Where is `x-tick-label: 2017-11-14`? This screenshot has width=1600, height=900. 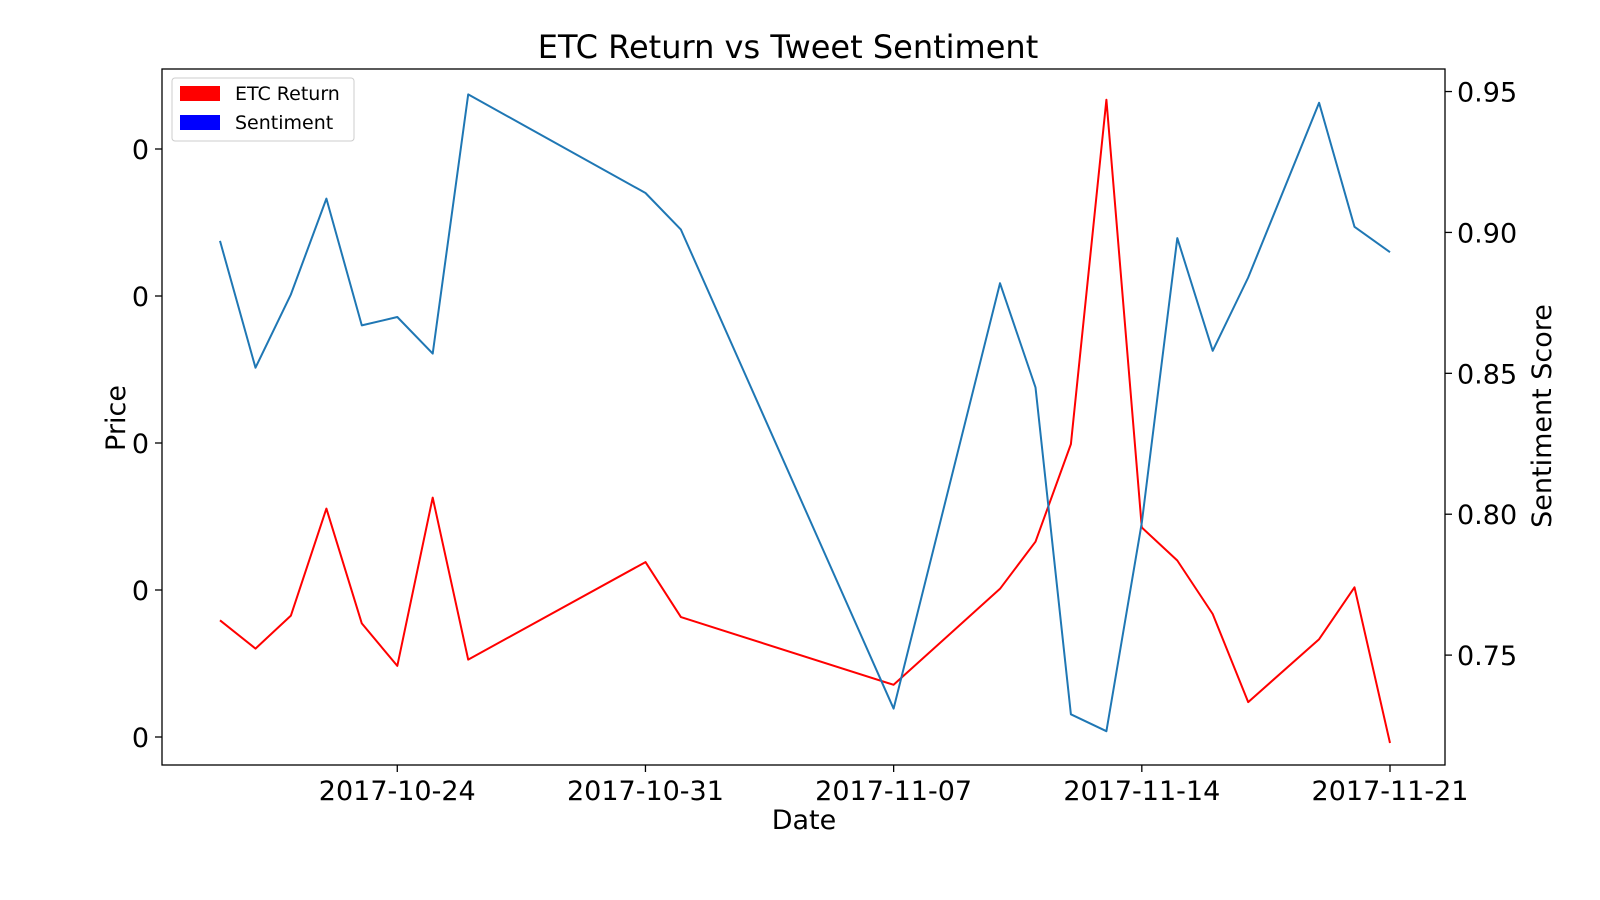
x-tick-label: 2017-11-14 is located at coordinates (1141, 791).